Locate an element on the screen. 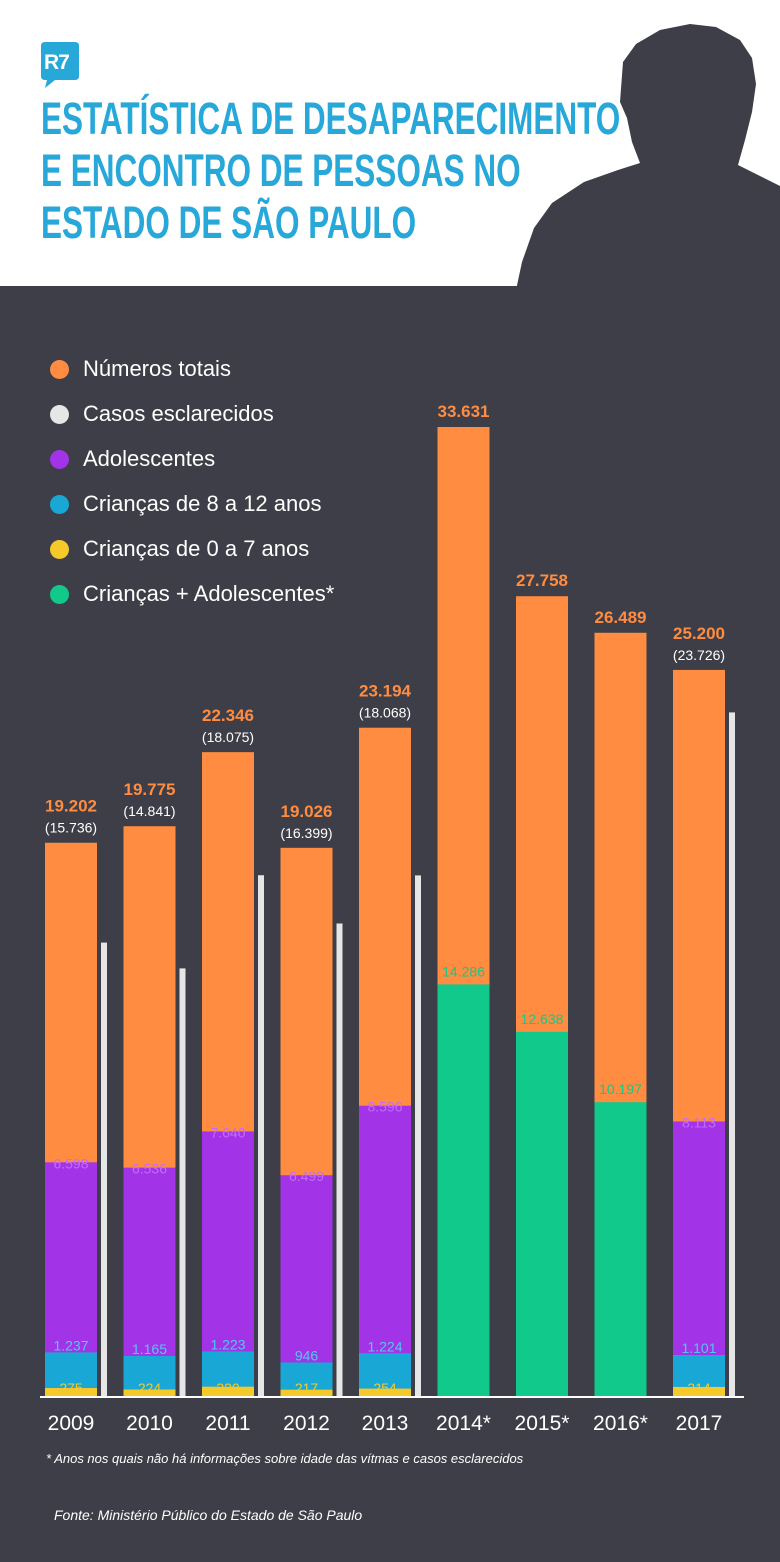  legend-item-totals: Números totais is located at coordinates (140, 369).